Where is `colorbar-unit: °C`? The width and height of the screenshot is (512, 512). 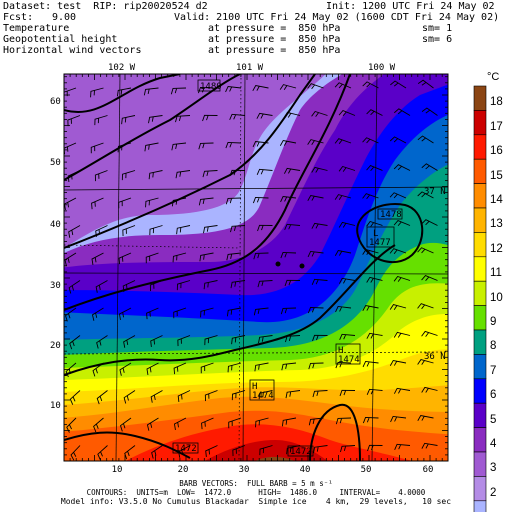
colorbar-unit: °C is located at coordinates (493, 77).